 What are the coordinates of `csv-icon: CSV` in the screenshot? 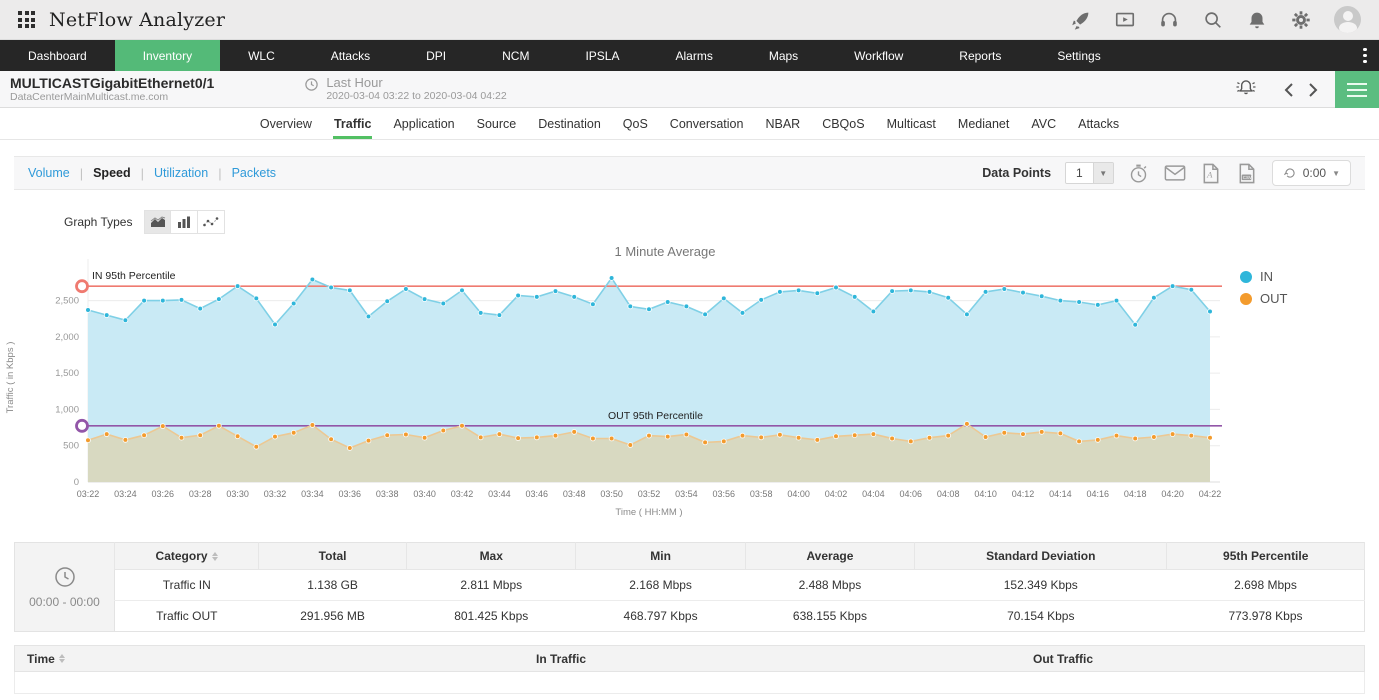 It's located at (1247, 173).